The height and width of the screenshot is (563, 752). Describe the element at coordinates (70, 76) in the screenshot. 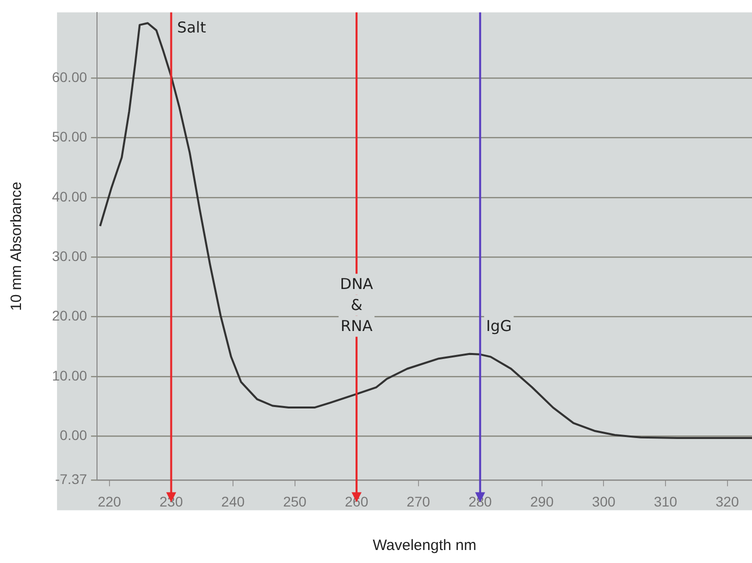

I see `y-tick-label: 60.00` at that location.